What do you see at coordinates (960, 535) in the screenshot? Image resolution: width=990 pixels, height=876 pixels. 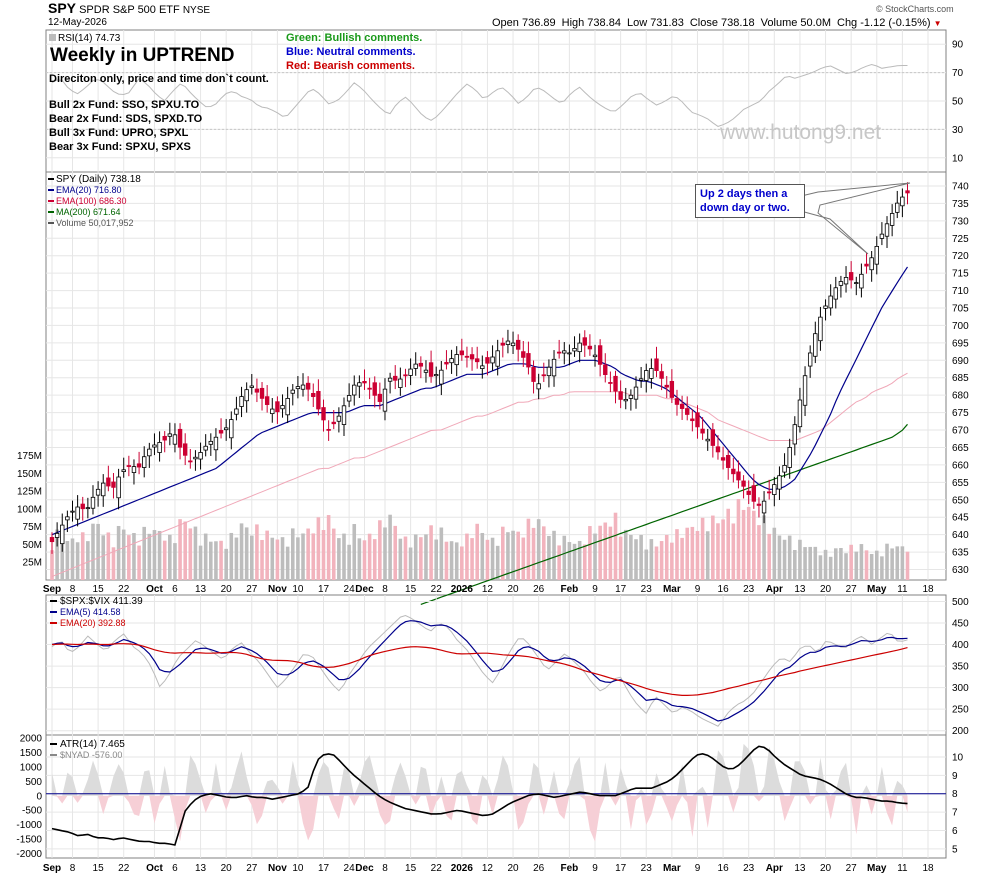 I see `y-tick-label: 640` at bounding box center [960, 535].